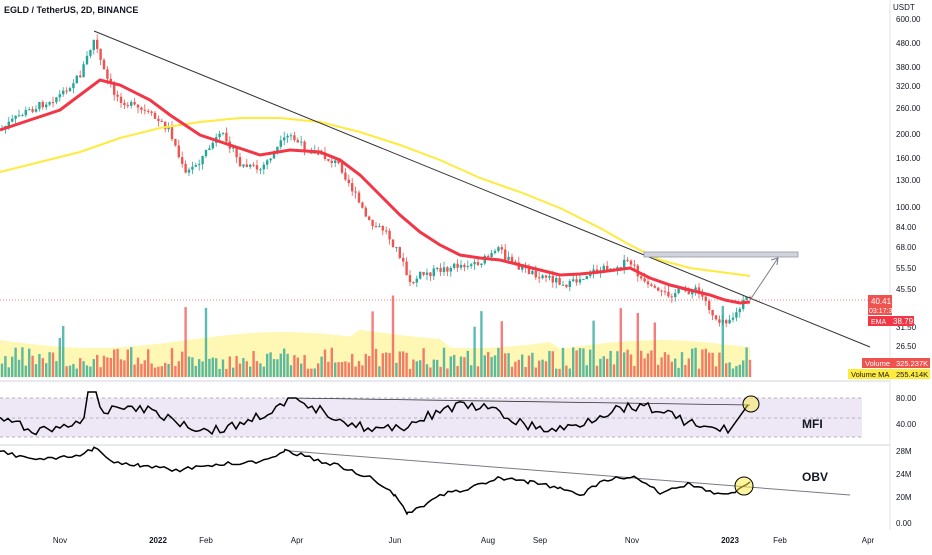  Describe the element at coordinates (570, 473) in the screenshot. I see `obv-trendline` at that location.